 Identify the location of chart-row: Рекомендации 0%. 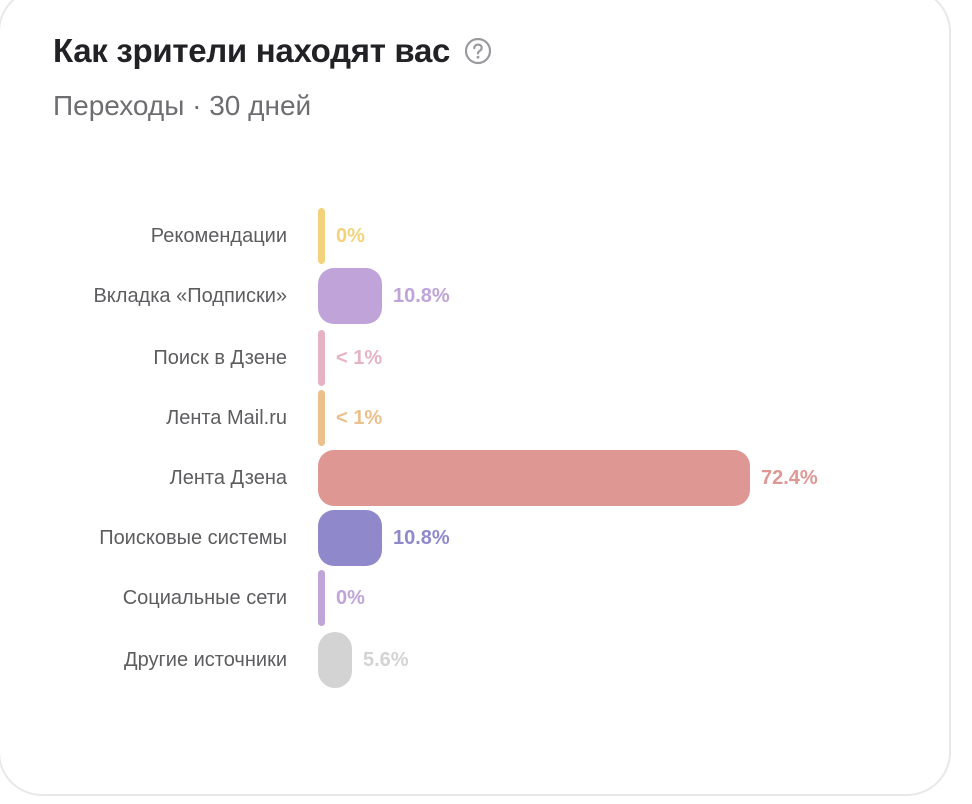
(450, 236).